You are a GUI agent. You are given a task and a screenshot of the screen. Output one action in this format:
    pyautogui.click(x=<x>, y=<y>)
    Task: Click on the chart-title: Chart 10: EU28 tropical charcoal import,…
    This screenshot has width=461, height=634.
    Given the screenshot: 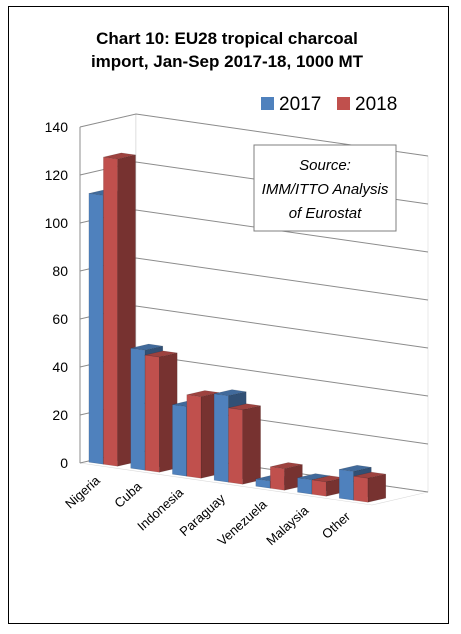 What is the action you would take?
    pyautogui.click(x=227, y=50)
    